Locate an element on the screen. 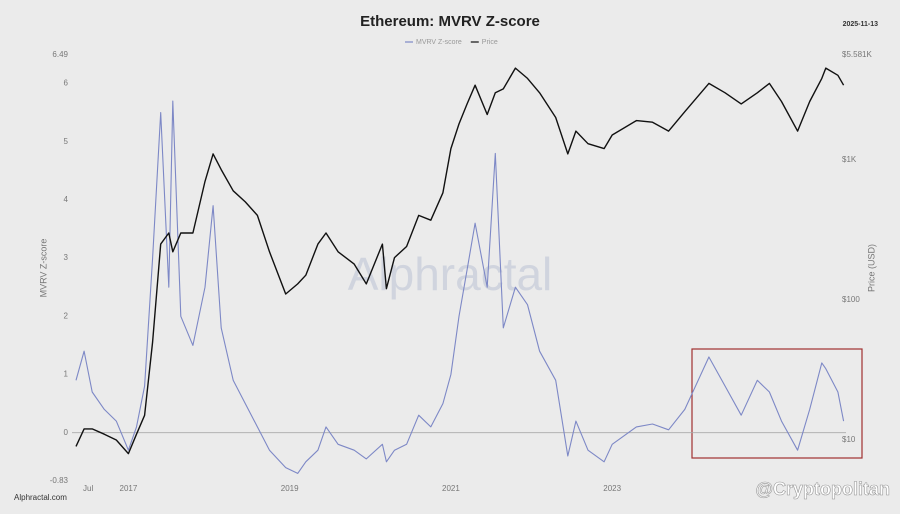  y2-tick-label: $1K is located at coordinates (849, 159).